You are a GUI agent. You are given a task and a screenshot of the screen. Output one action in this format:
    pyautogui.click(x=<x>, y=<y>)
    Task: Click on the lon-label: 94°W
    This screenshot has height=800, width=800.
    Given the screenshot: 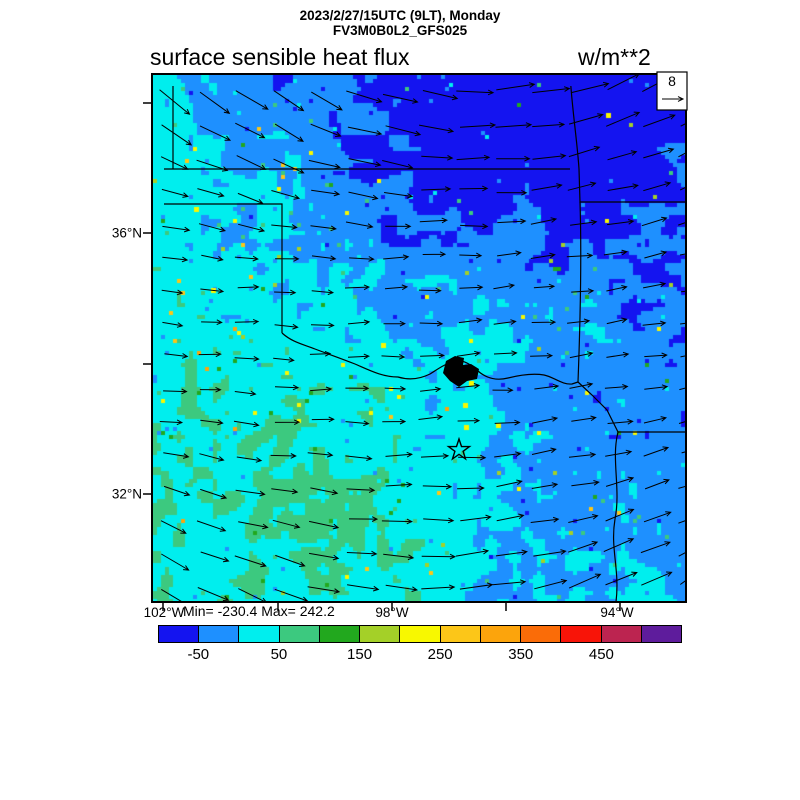 What is the action you would take?
    pyautogui.click(x=617, y=612)
    